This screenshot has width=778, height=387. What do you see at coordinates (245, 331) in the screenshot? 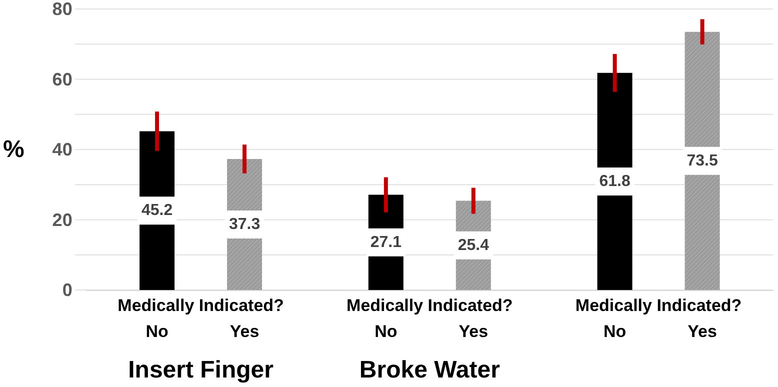
I see `series-label: Yes` at bounding box center [245, 331].